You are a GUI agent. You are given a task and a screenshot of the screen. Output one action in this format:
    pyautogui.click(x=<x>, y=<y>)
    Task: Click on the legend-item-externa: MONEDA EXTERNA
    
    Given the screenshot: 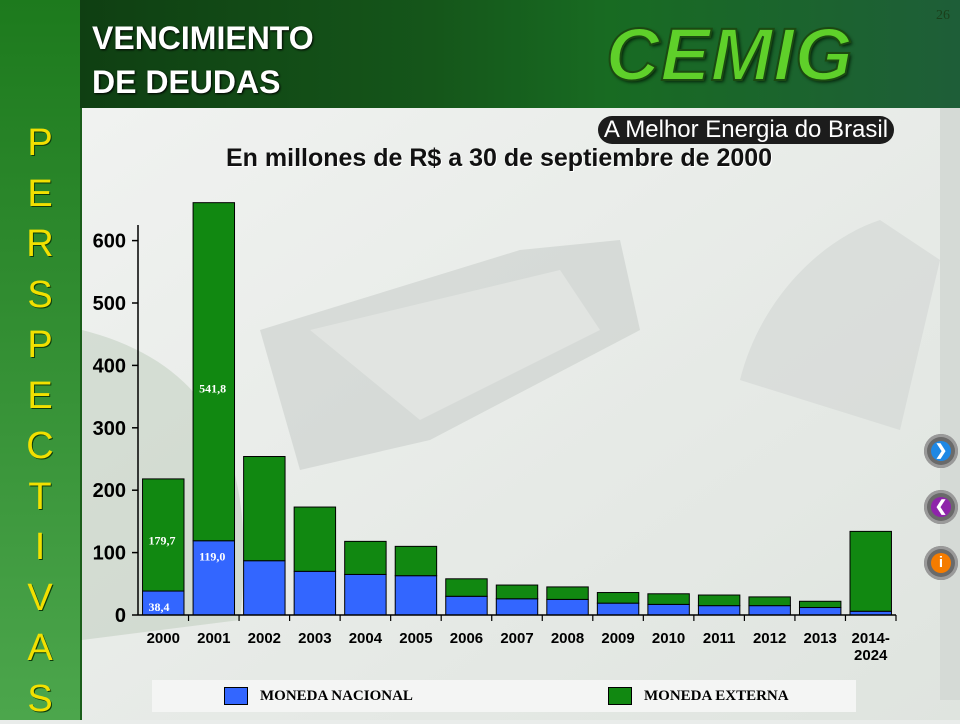 What is the action you would take?
    pyautogui.click(x=698, y=696)
    